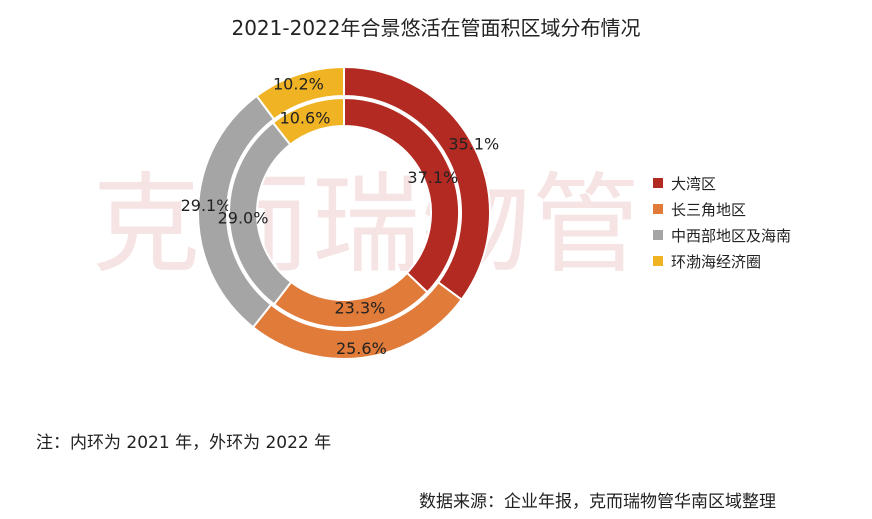 The height and width of the screenshot is (519, 872). I want to click on legend-label: 长三角地区, so click(709, 209).